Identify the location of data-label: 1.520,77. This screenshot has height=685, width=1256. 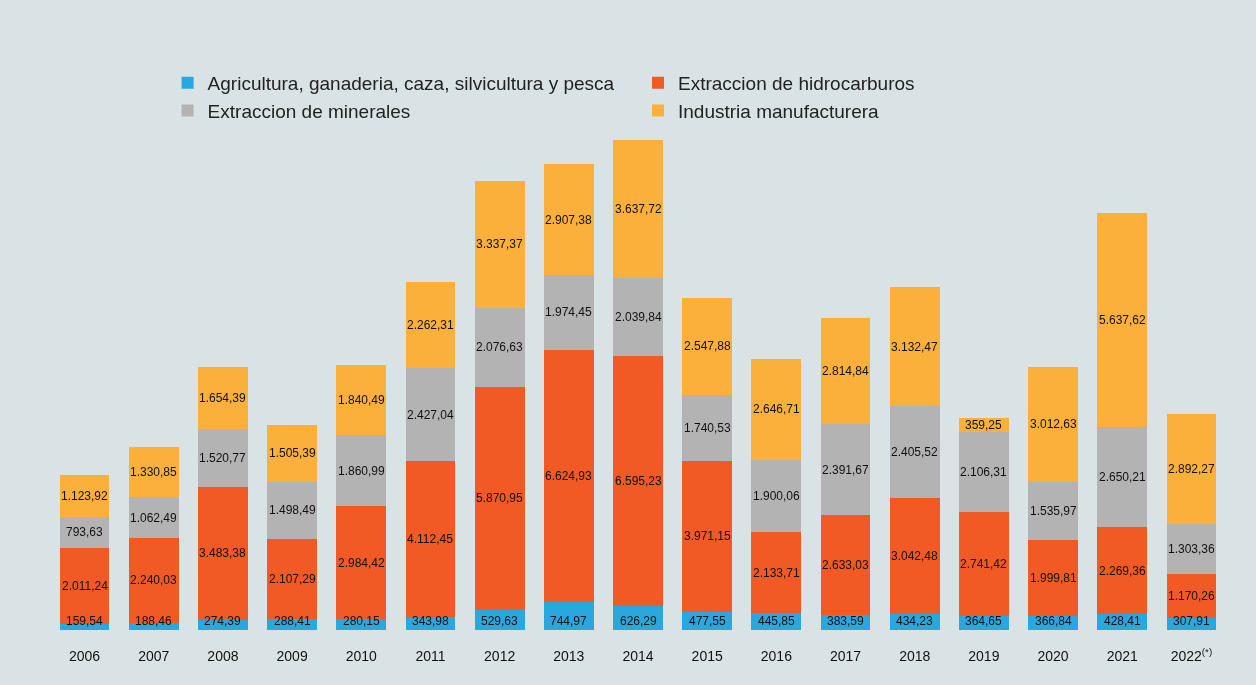
(223, 458).